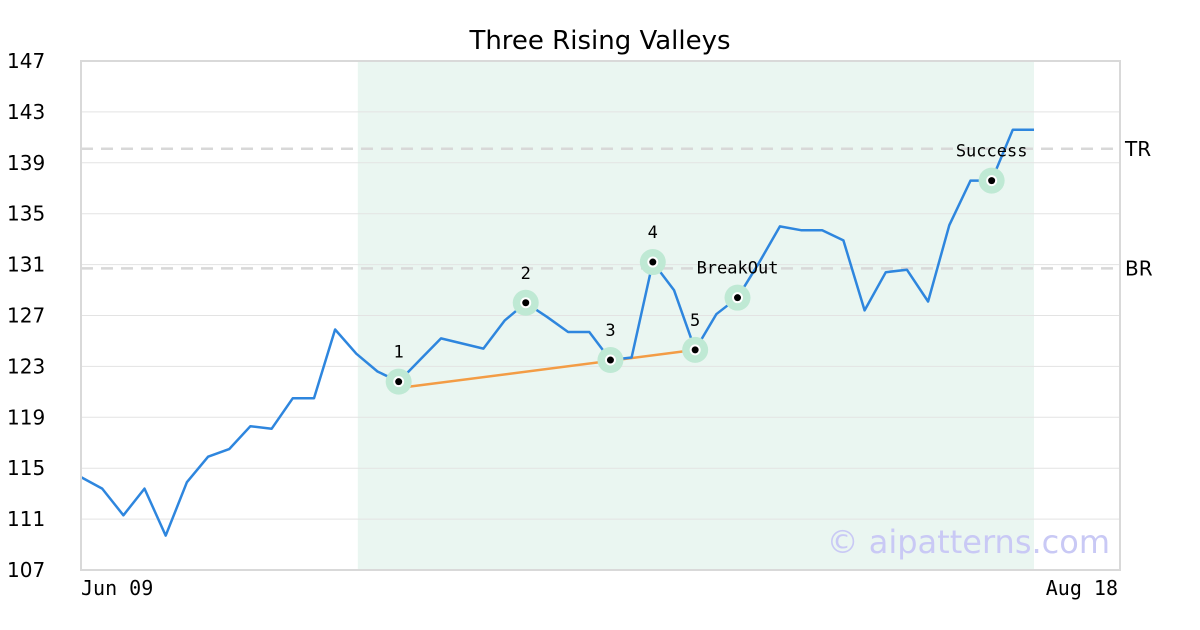  Describe the element at coordinates (1082, 588) in the screenshot. I see `x-tick-label: Aug 18` at that location.